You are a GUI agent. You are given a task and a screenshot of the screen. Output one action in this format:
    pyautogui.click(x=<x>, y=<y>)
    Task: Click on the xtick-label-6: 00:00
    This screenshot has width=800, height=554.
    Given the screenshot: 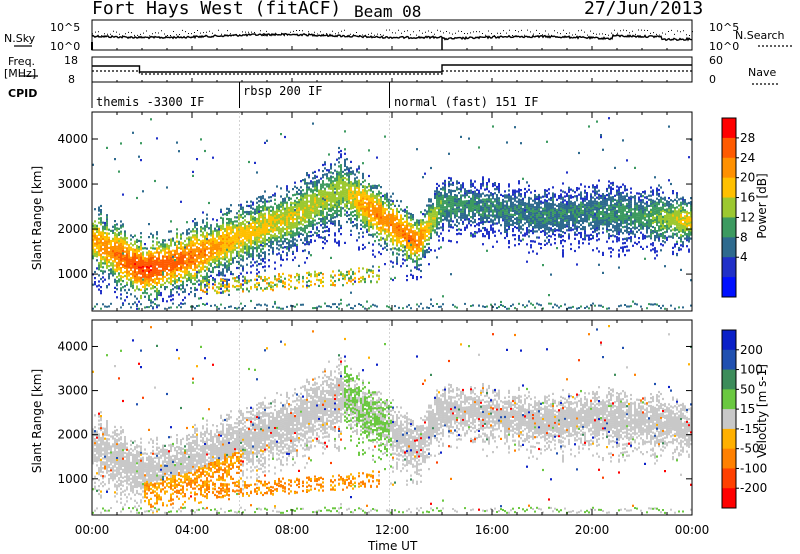 What is the action you would take?
    pyautogui.click(x=692, y=530)
    